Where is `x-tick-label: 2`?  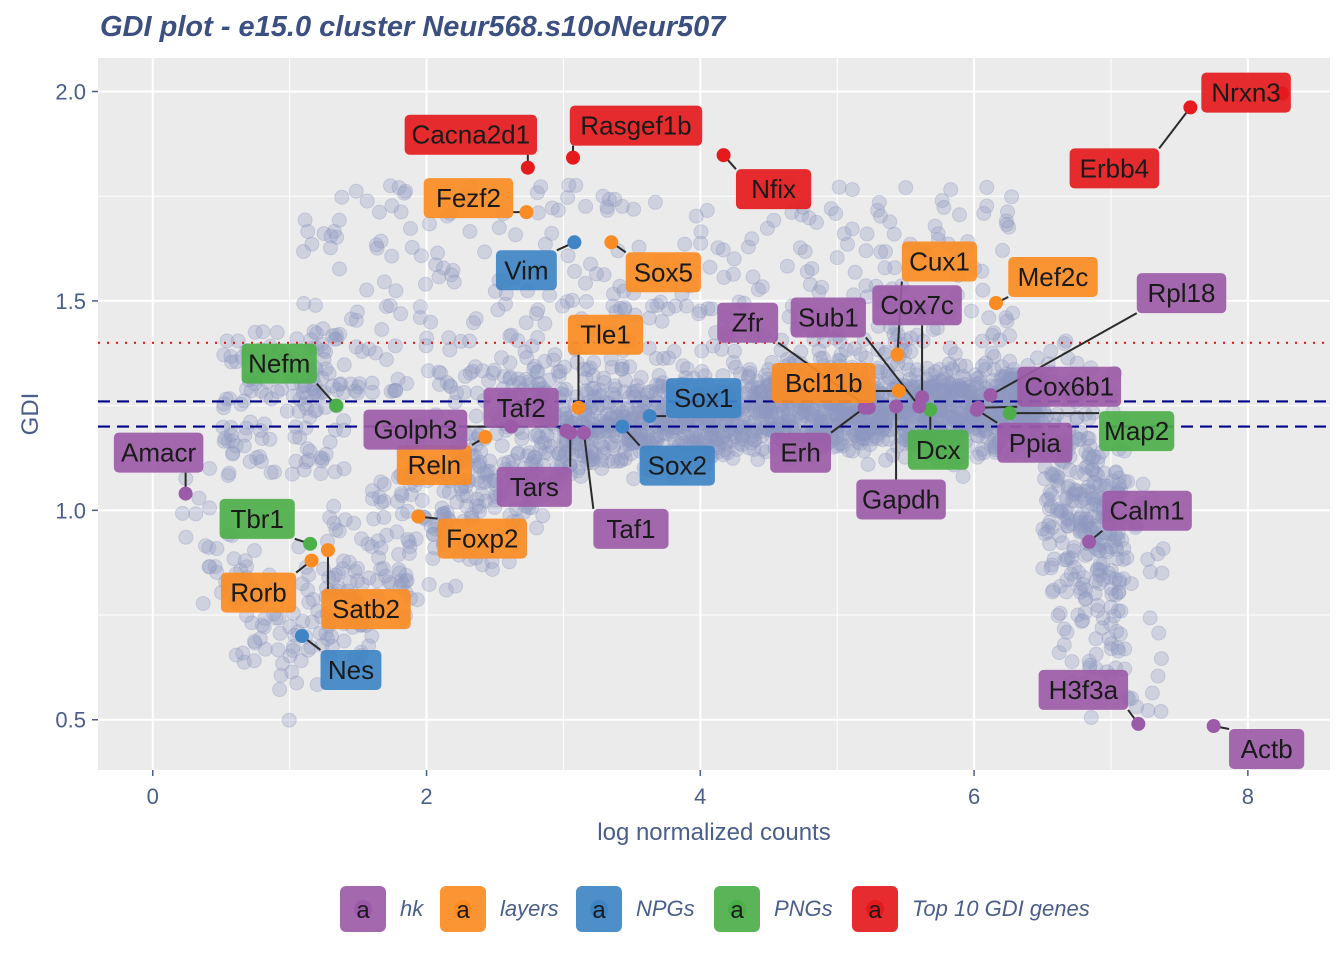 x-tick-label: 2 is located at coordinates (426, 796).